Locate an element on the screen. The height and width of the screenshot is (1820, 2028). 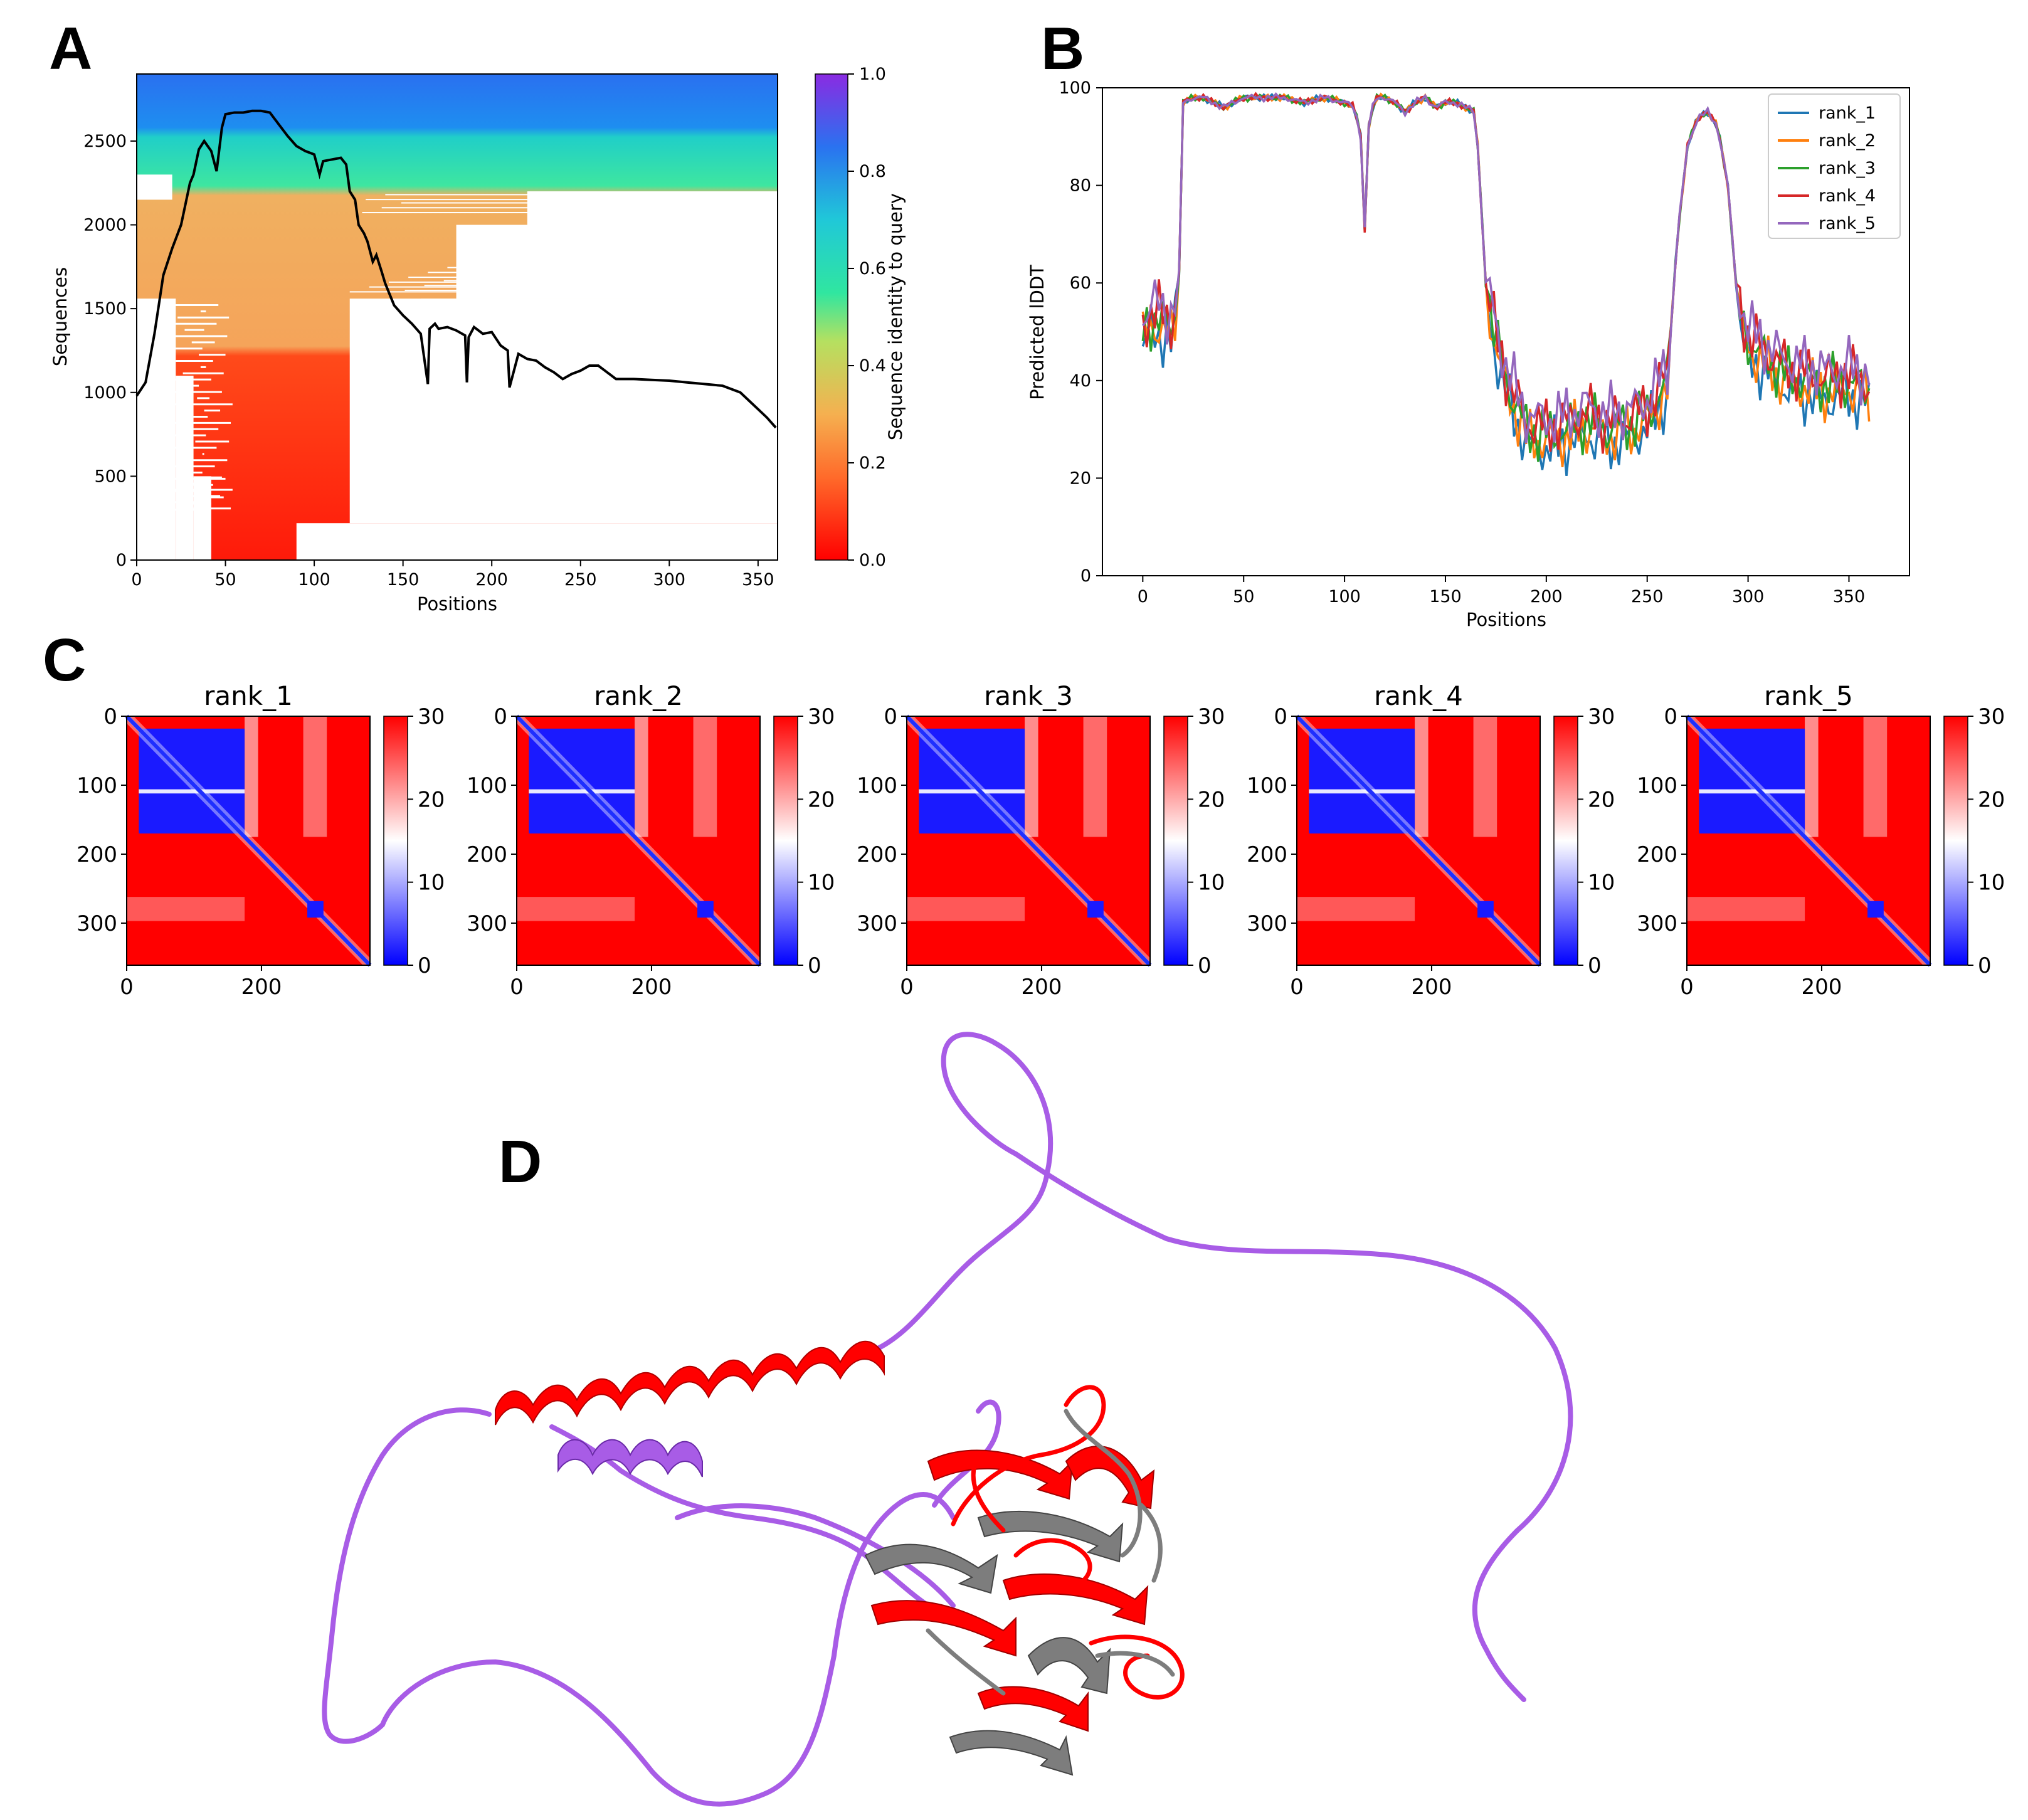
identity-colorbar-tick-label: 1.0 is located at coordinates (873, 74).